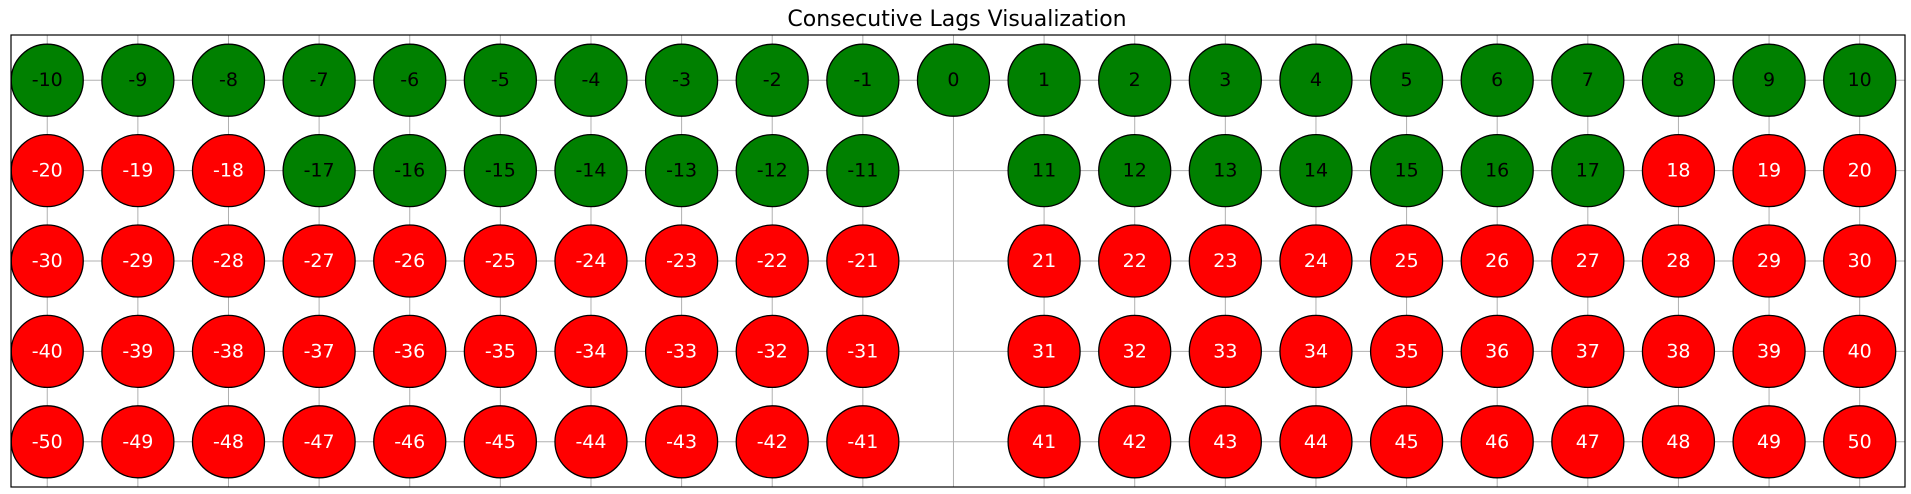 This screenshot has height=494, width=1911. I want to click on lag-bubble-21: 21, so click(1044, 261).